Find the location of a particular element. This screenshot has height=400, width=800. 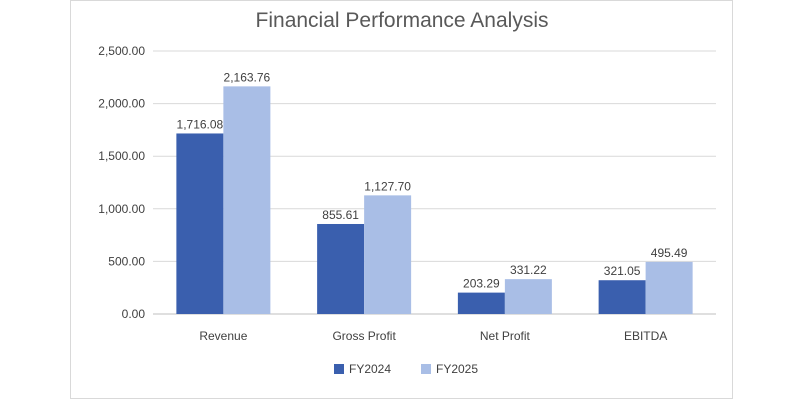

category-labels: Revenue Gross Profit Net Profit EBITDA is located at coordinates (433, 336).